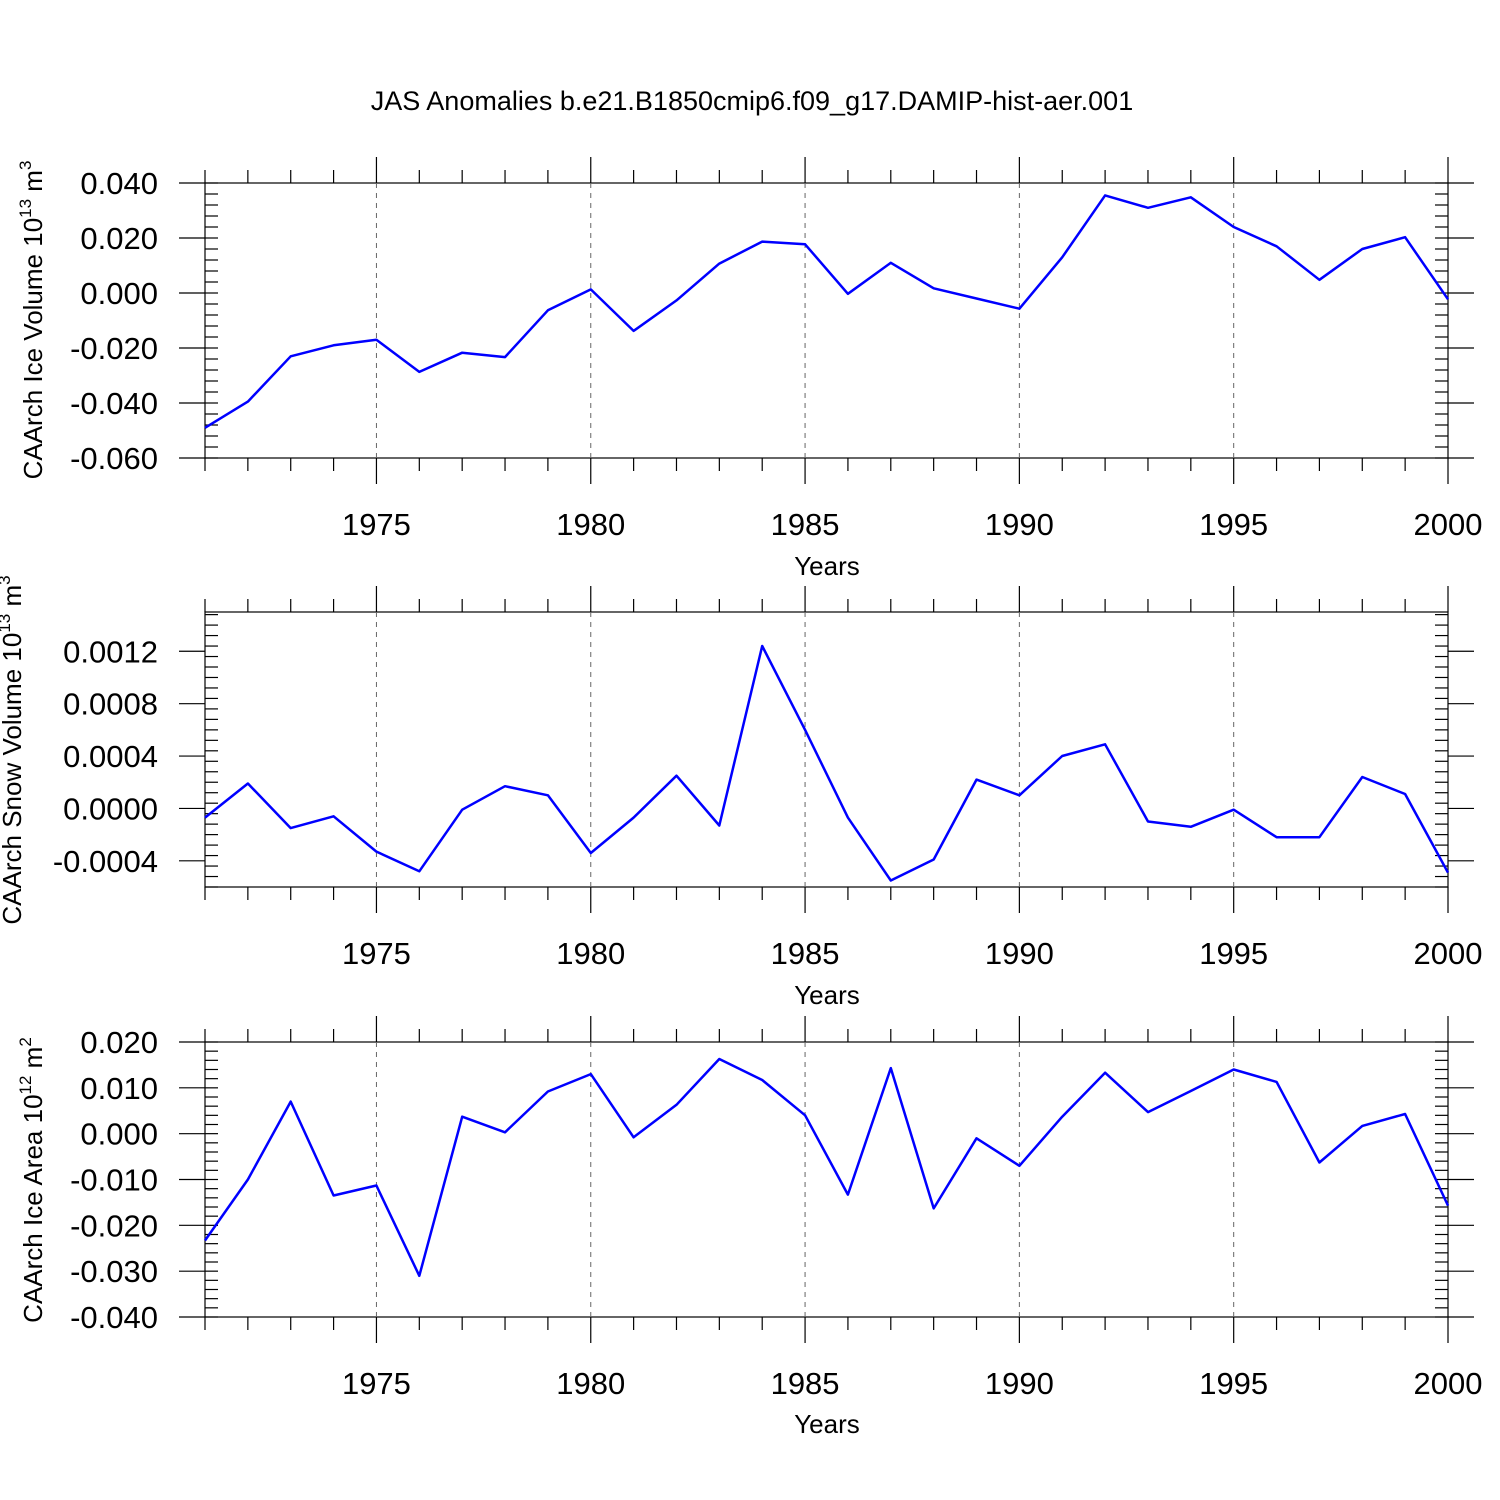 This screenshot has width=1500, height=1500. What do you see at coordinates (114, 1271) in the screenshot?
I see `y-tick-label: -0.030` at bounding box center [114, 1271].